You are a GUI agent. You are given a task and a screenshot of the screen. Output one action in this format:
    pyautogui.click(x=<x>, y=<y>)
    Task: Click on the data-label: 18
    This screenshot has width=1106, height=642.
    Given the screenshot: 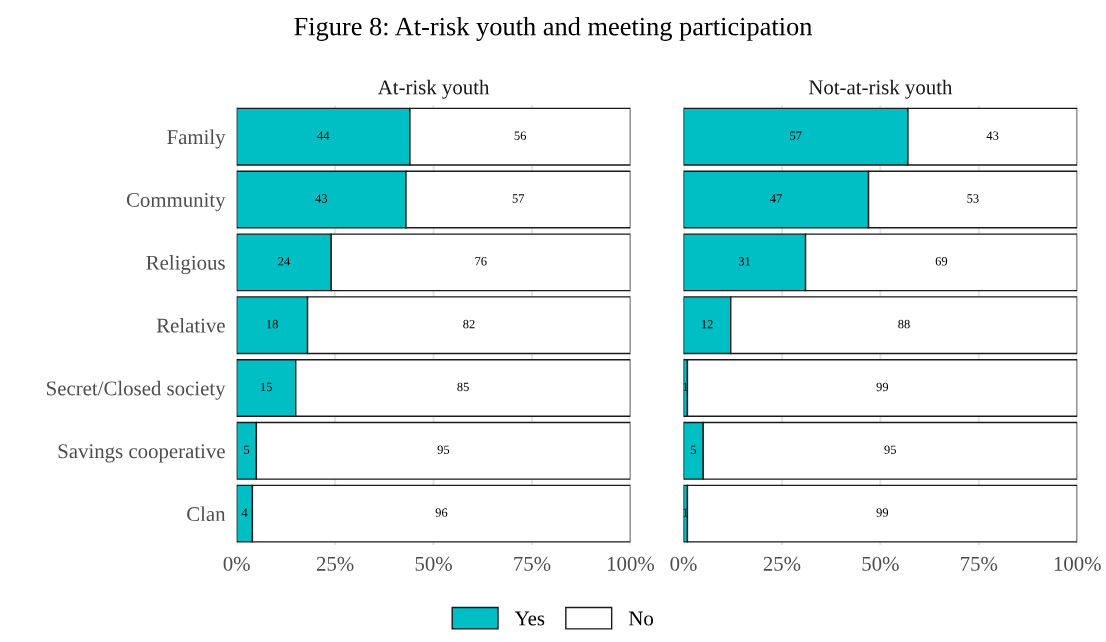 What is the action you would take?
    pyautogui.click(x=272, y=324)
    